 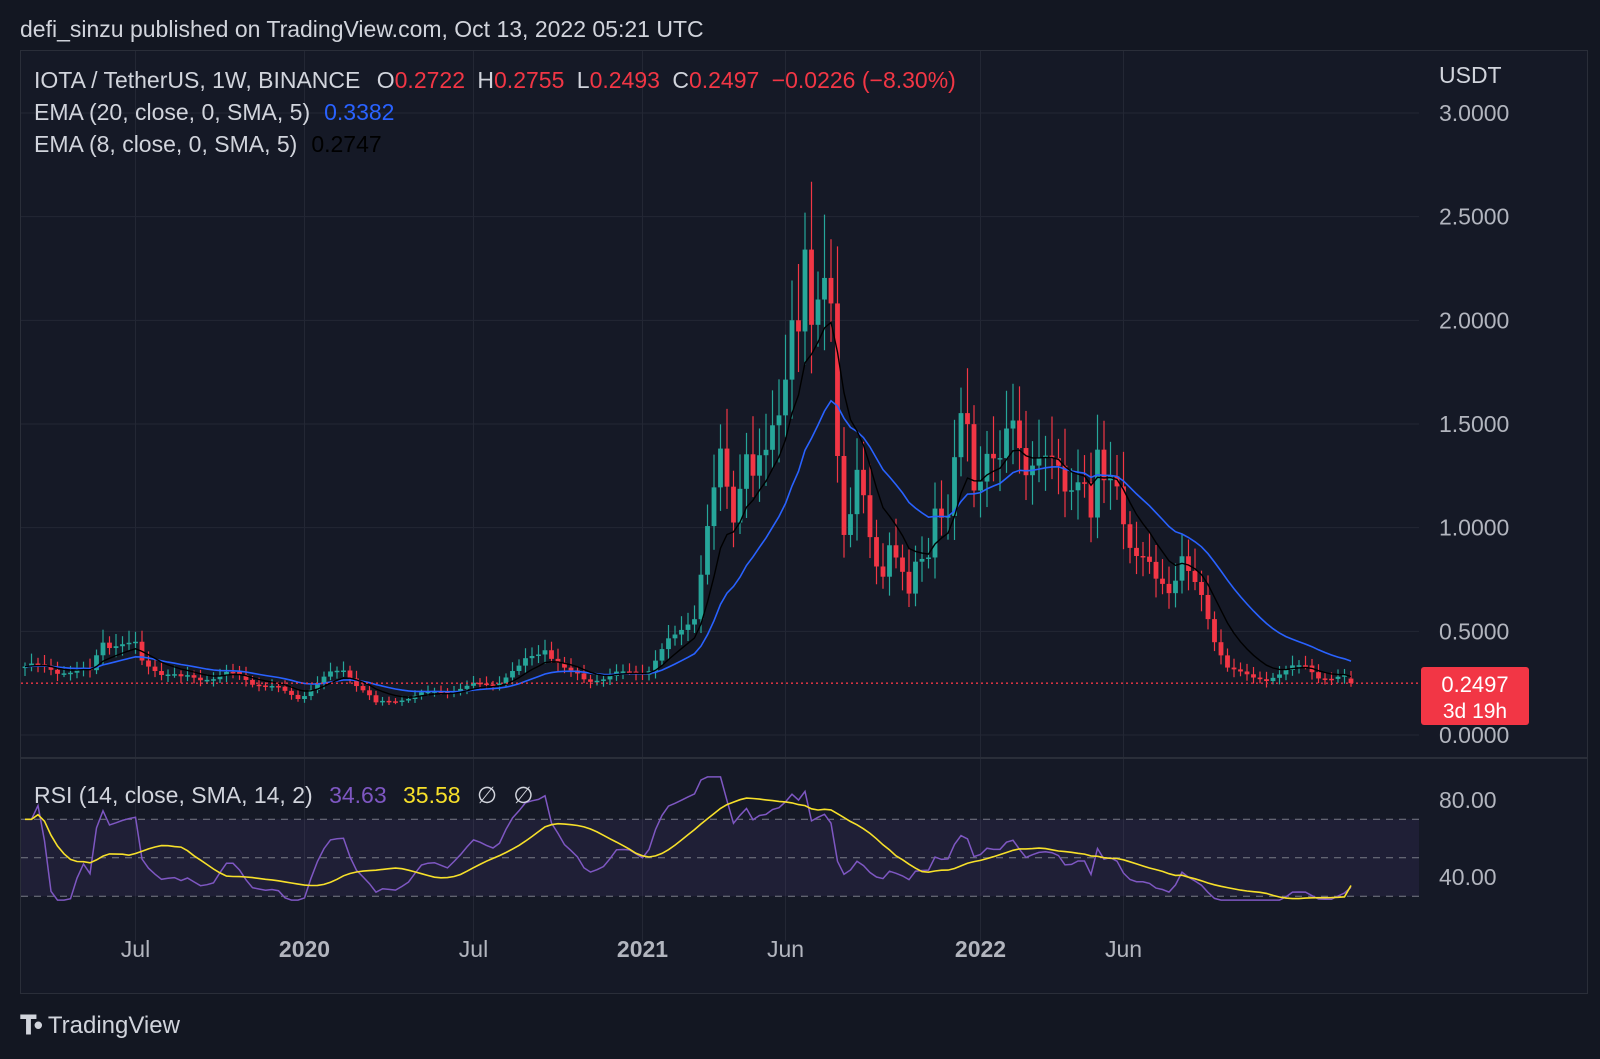 I want to click on symbol-name: IOTA / TetherUS, 1W, BINANCE, so click(x=197, y=80).